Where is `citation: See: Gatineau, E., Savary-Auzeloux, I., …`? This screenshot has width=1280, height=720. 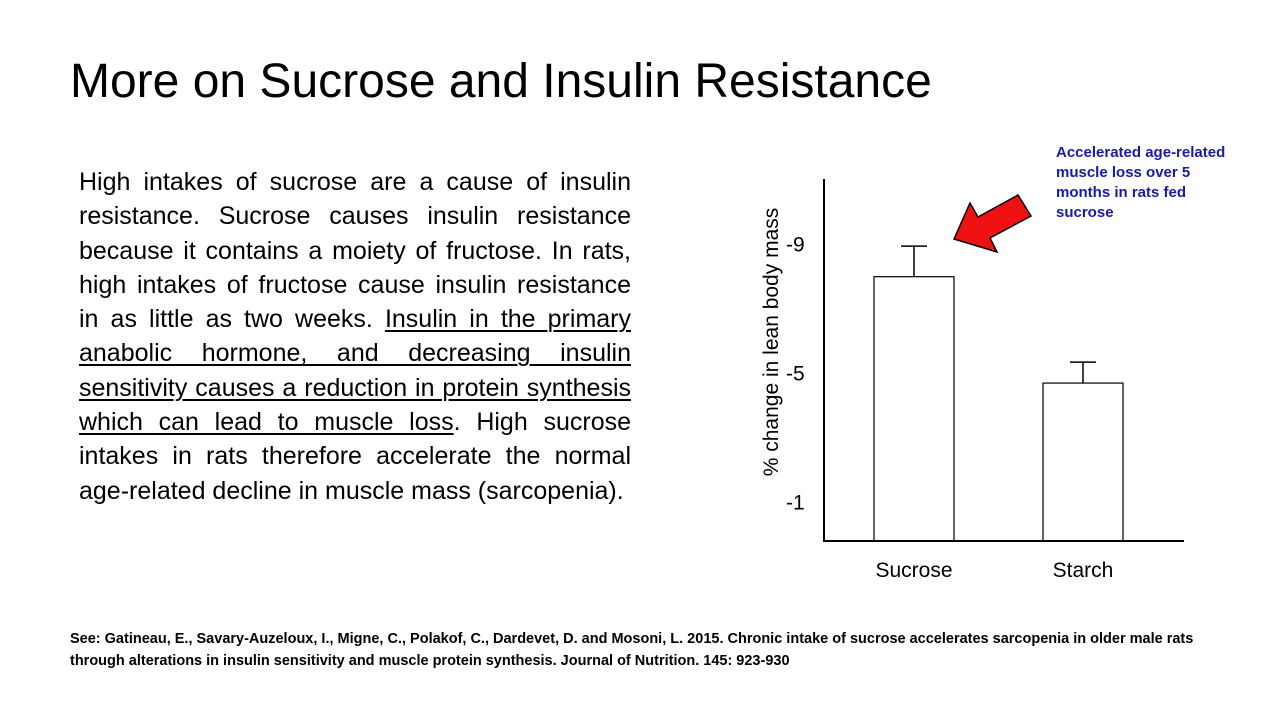 citation: See: Gatineau, E., Savary-Auzeloux, I., … is located at coordinates (632, 650).